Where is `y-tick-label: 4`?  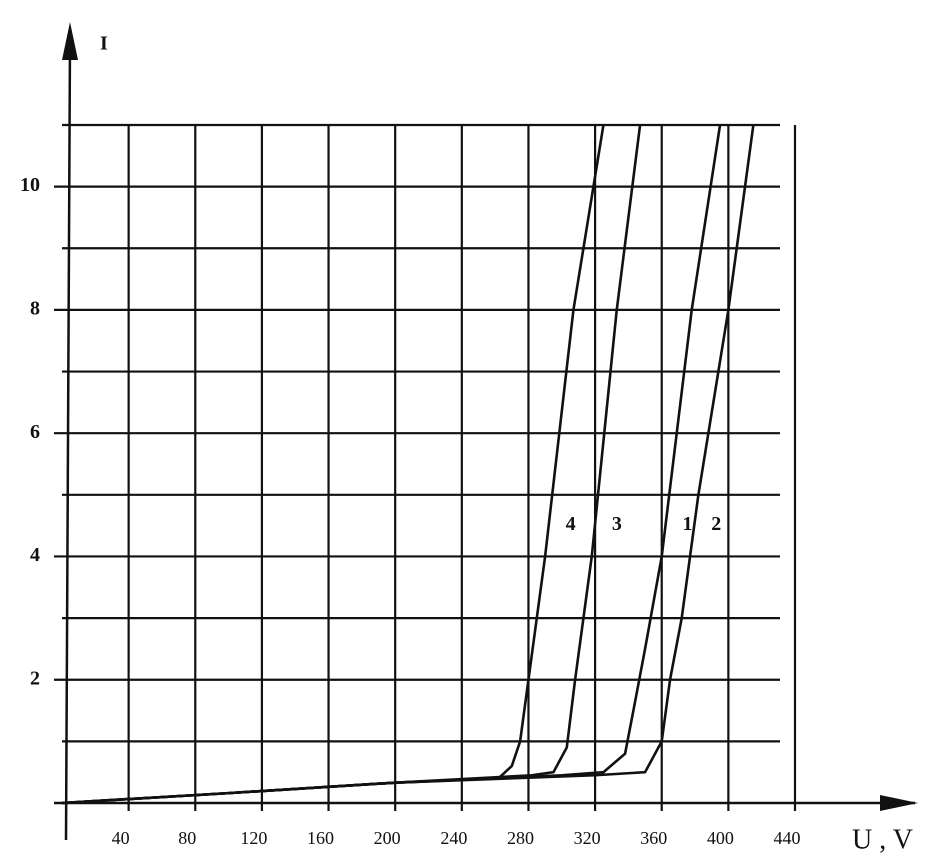
y-tick-label: 4 is located at coordinates (35, 555).